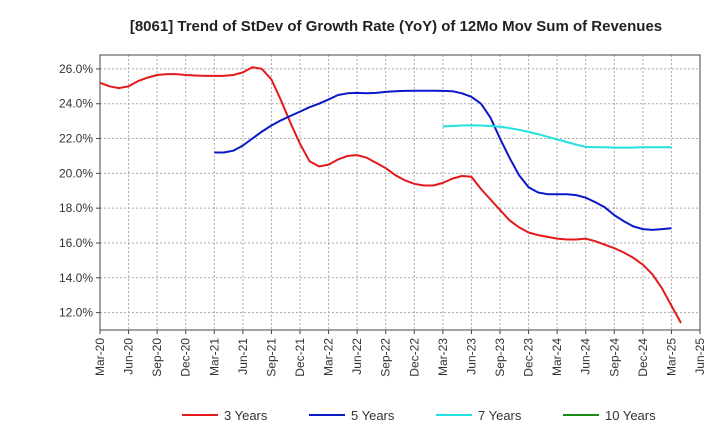  What do you see at coordinates (557, 136) in the screenshot?
I see `series-line-7-years` at bounding box center [557, 136].